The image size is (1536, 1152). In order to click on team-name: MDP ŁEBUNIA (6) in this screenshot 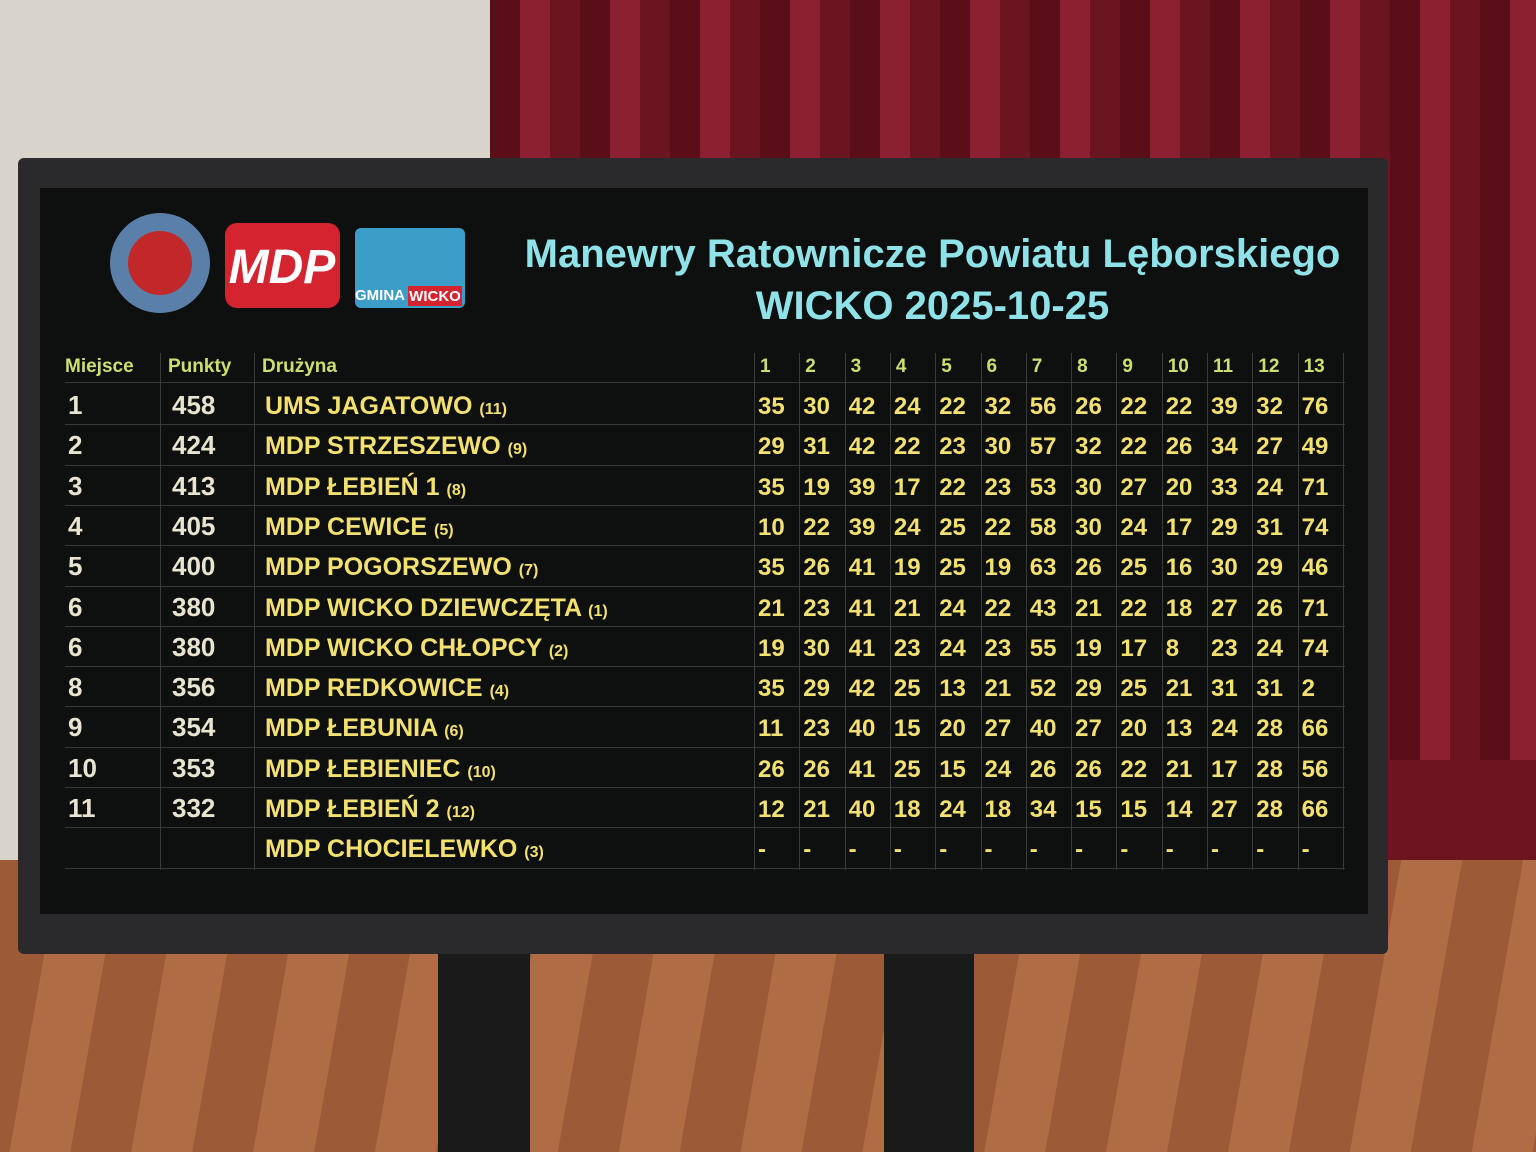, I will do `click(364, 728)`.